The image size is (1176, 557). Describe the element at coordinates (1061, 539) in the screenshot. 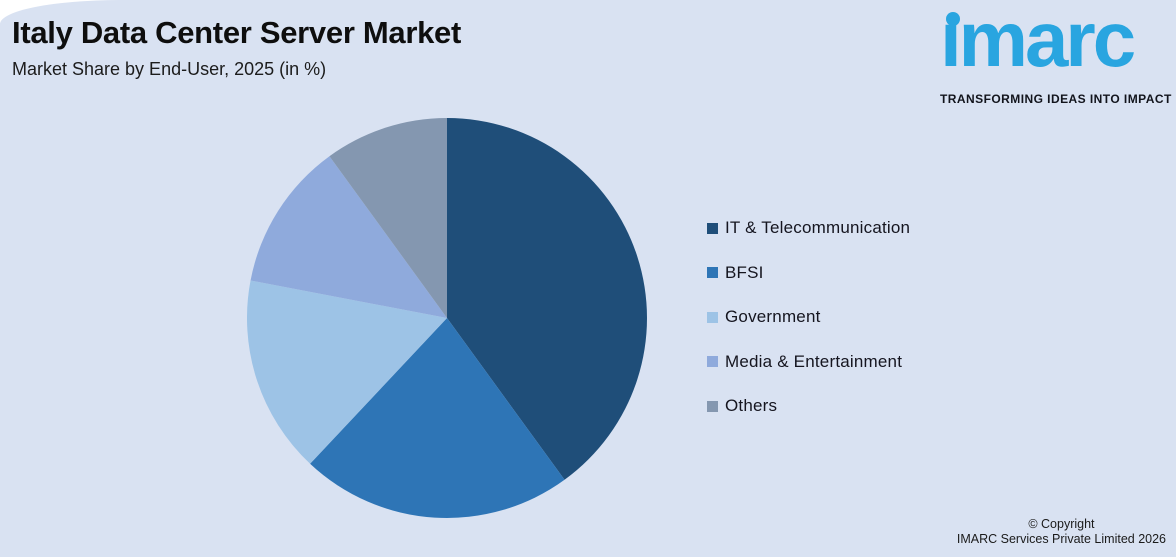

I see `copyright-line2: IMARC Services Private Limited 2026` at that location.